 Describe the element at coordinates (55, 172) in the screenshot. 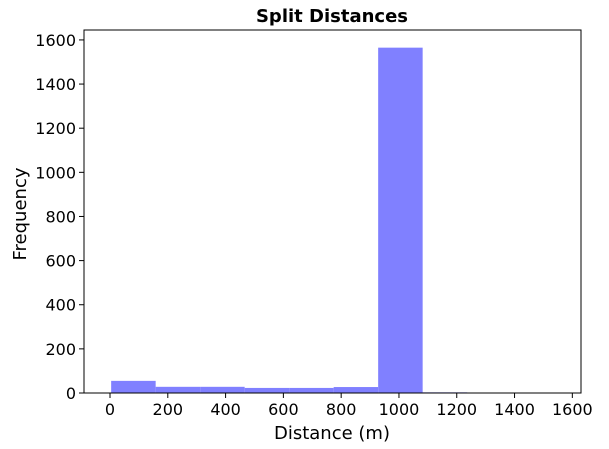

I see `y-tick-label: 1000` at that location.